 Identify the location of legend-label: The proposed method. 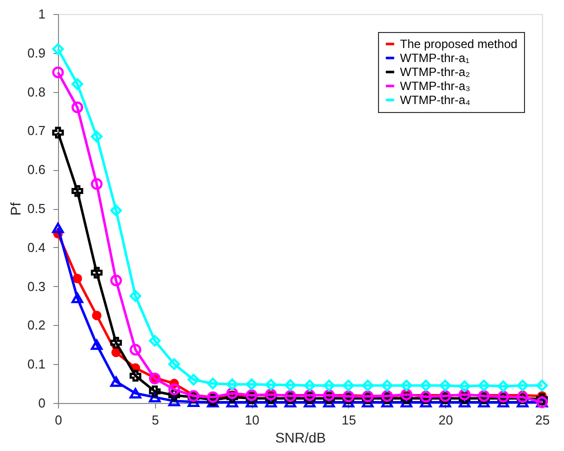
(459, 44).